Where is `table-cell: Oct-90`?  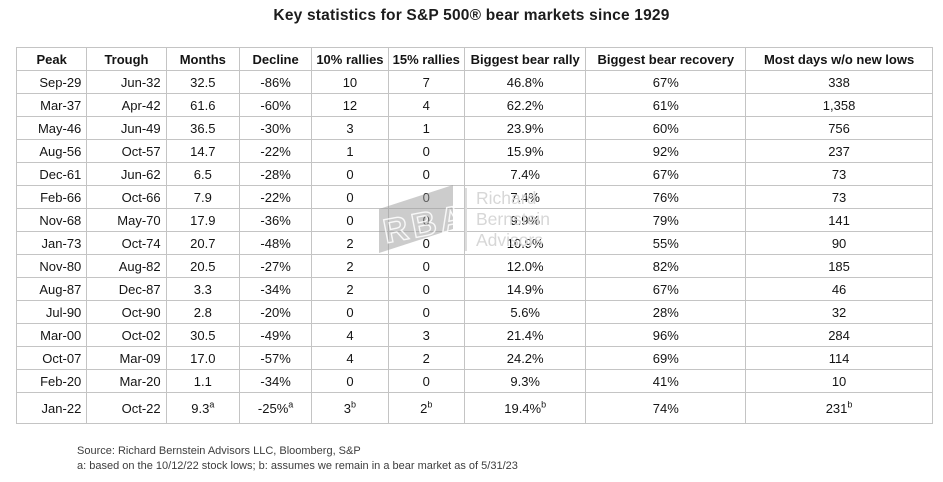
table-cell: Oct-90 is located at coordinates (126, 312).